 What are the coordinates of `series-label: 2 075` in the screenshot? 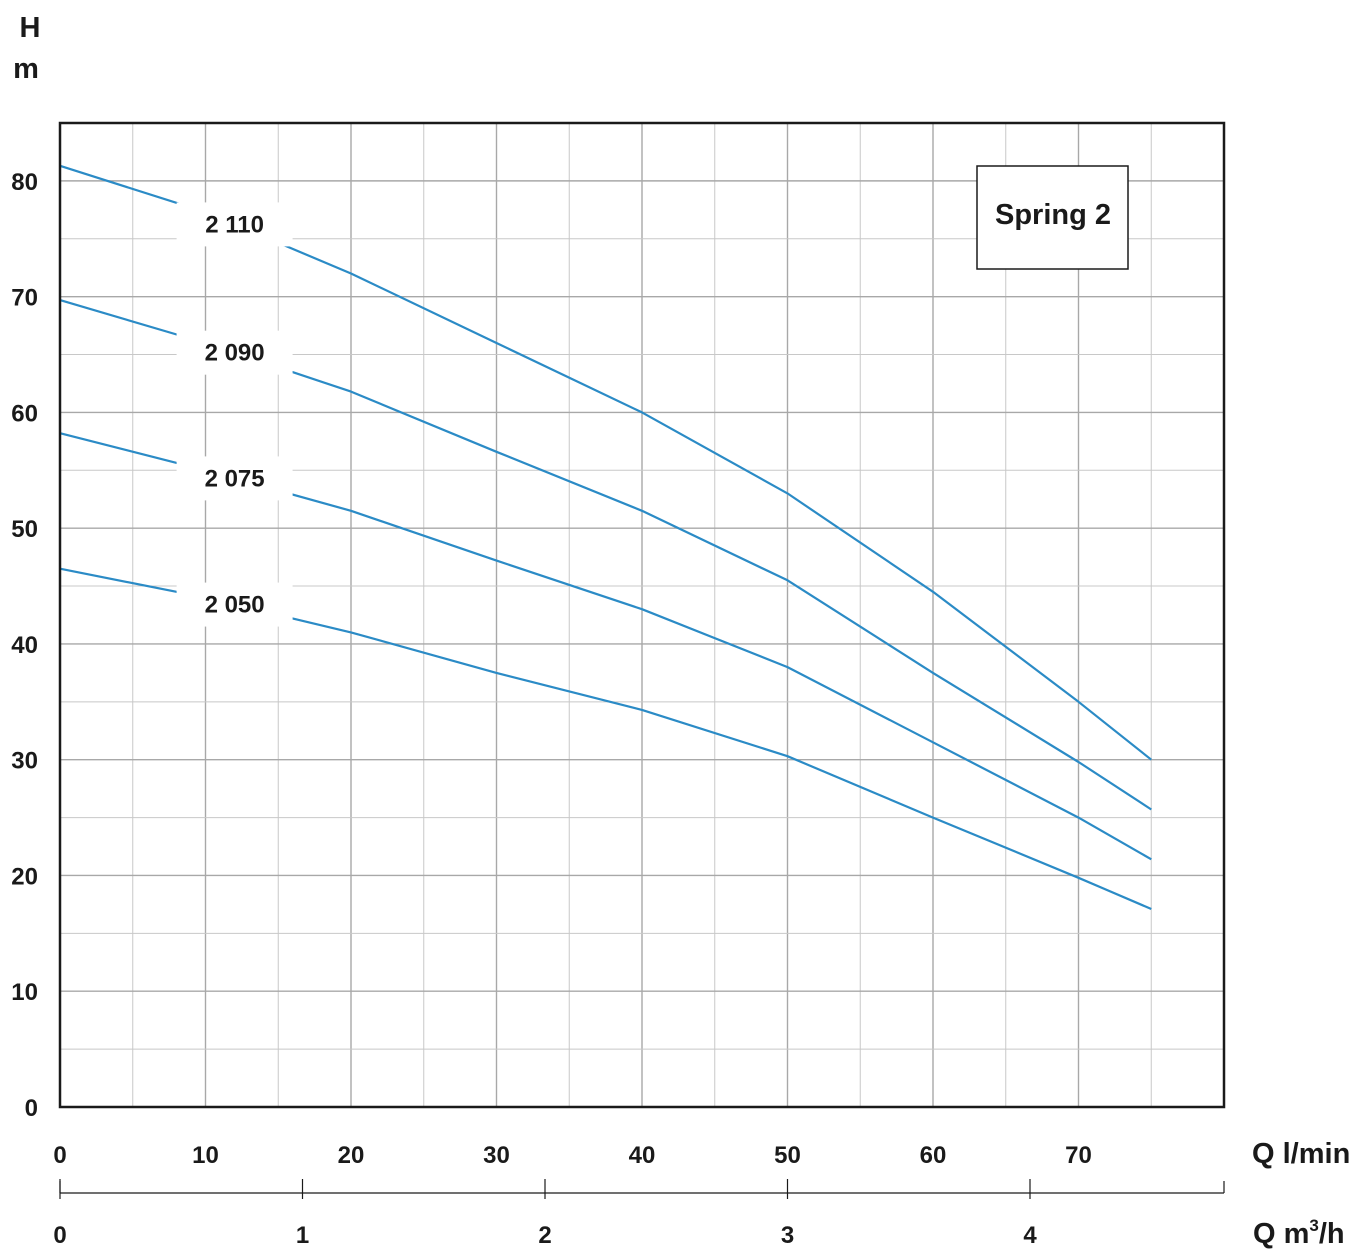 It's located at (235, 478).